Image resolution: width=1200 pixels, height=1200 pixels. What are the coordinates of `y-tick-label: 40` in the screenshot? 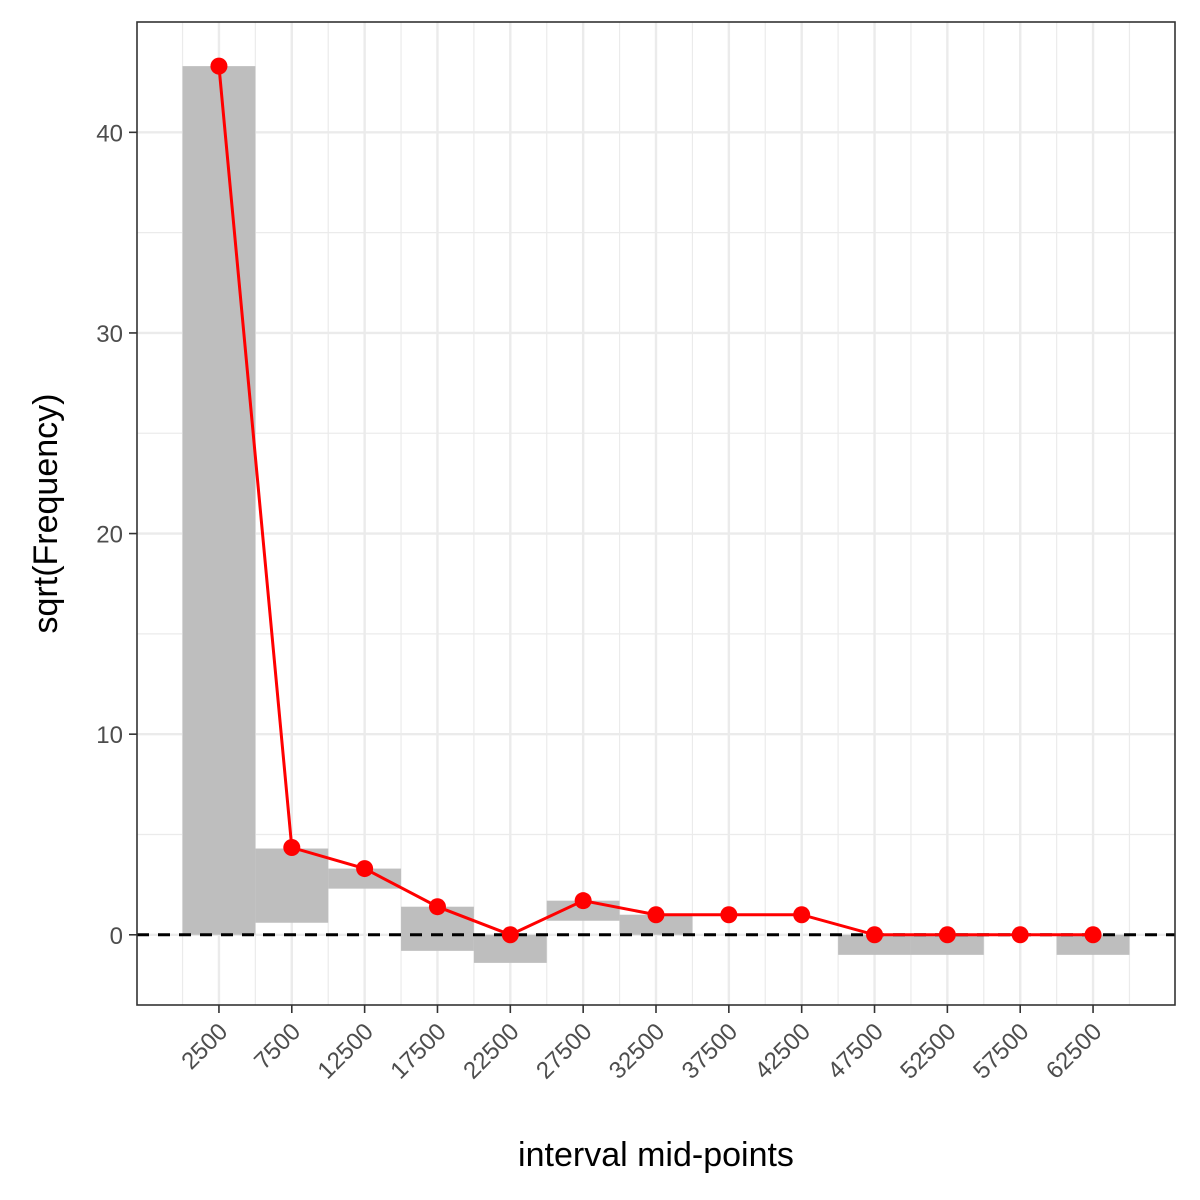 It's located at (109, 133).